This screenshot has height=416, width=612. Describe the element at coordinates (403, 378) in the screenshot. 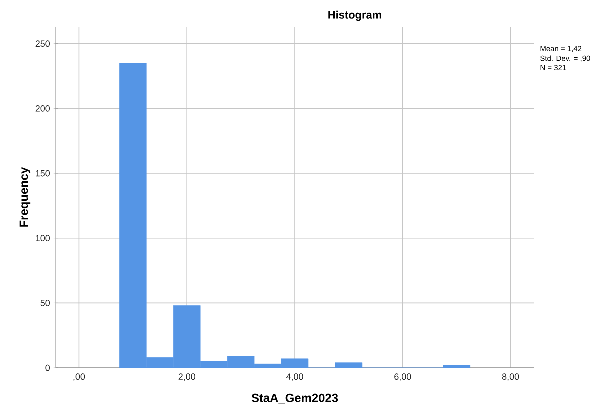

I see `x-tick-label: 6,00` at that location.